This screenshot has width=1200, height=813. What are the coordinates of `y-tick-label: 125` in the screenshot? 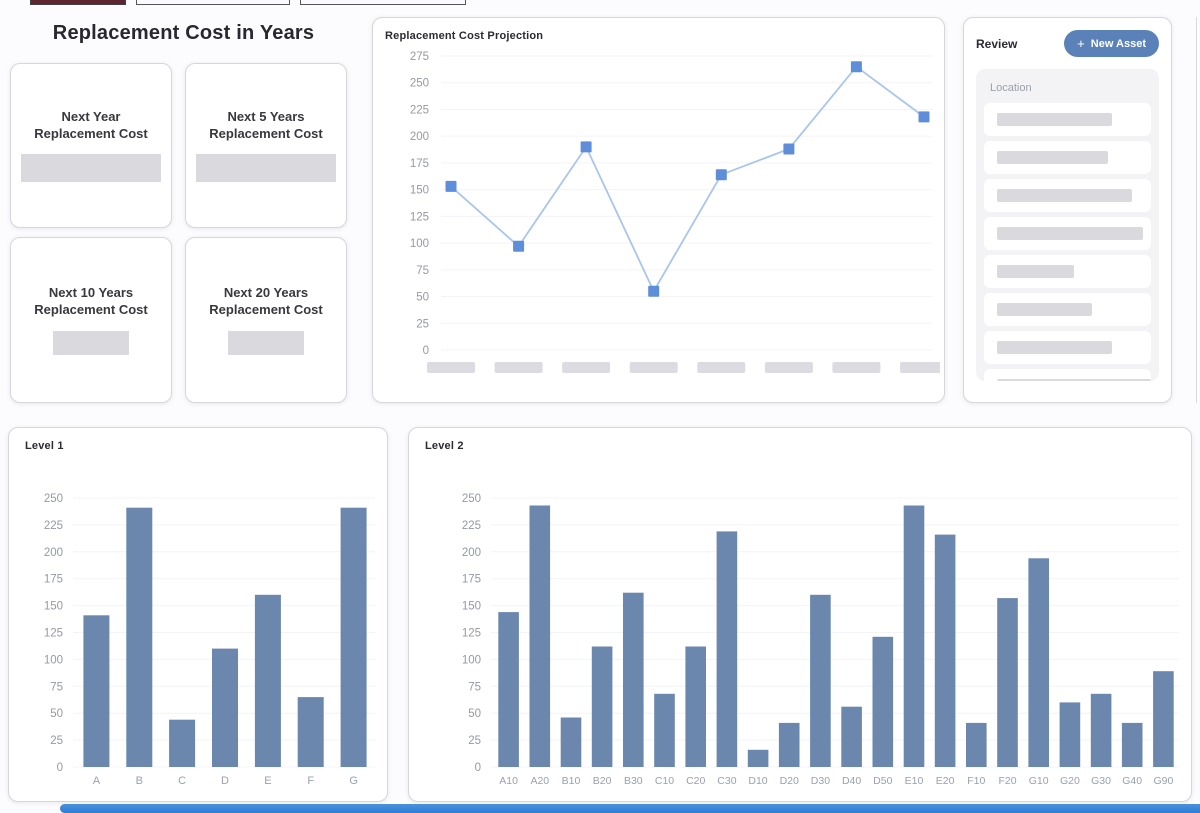 It's located at (471, 634).